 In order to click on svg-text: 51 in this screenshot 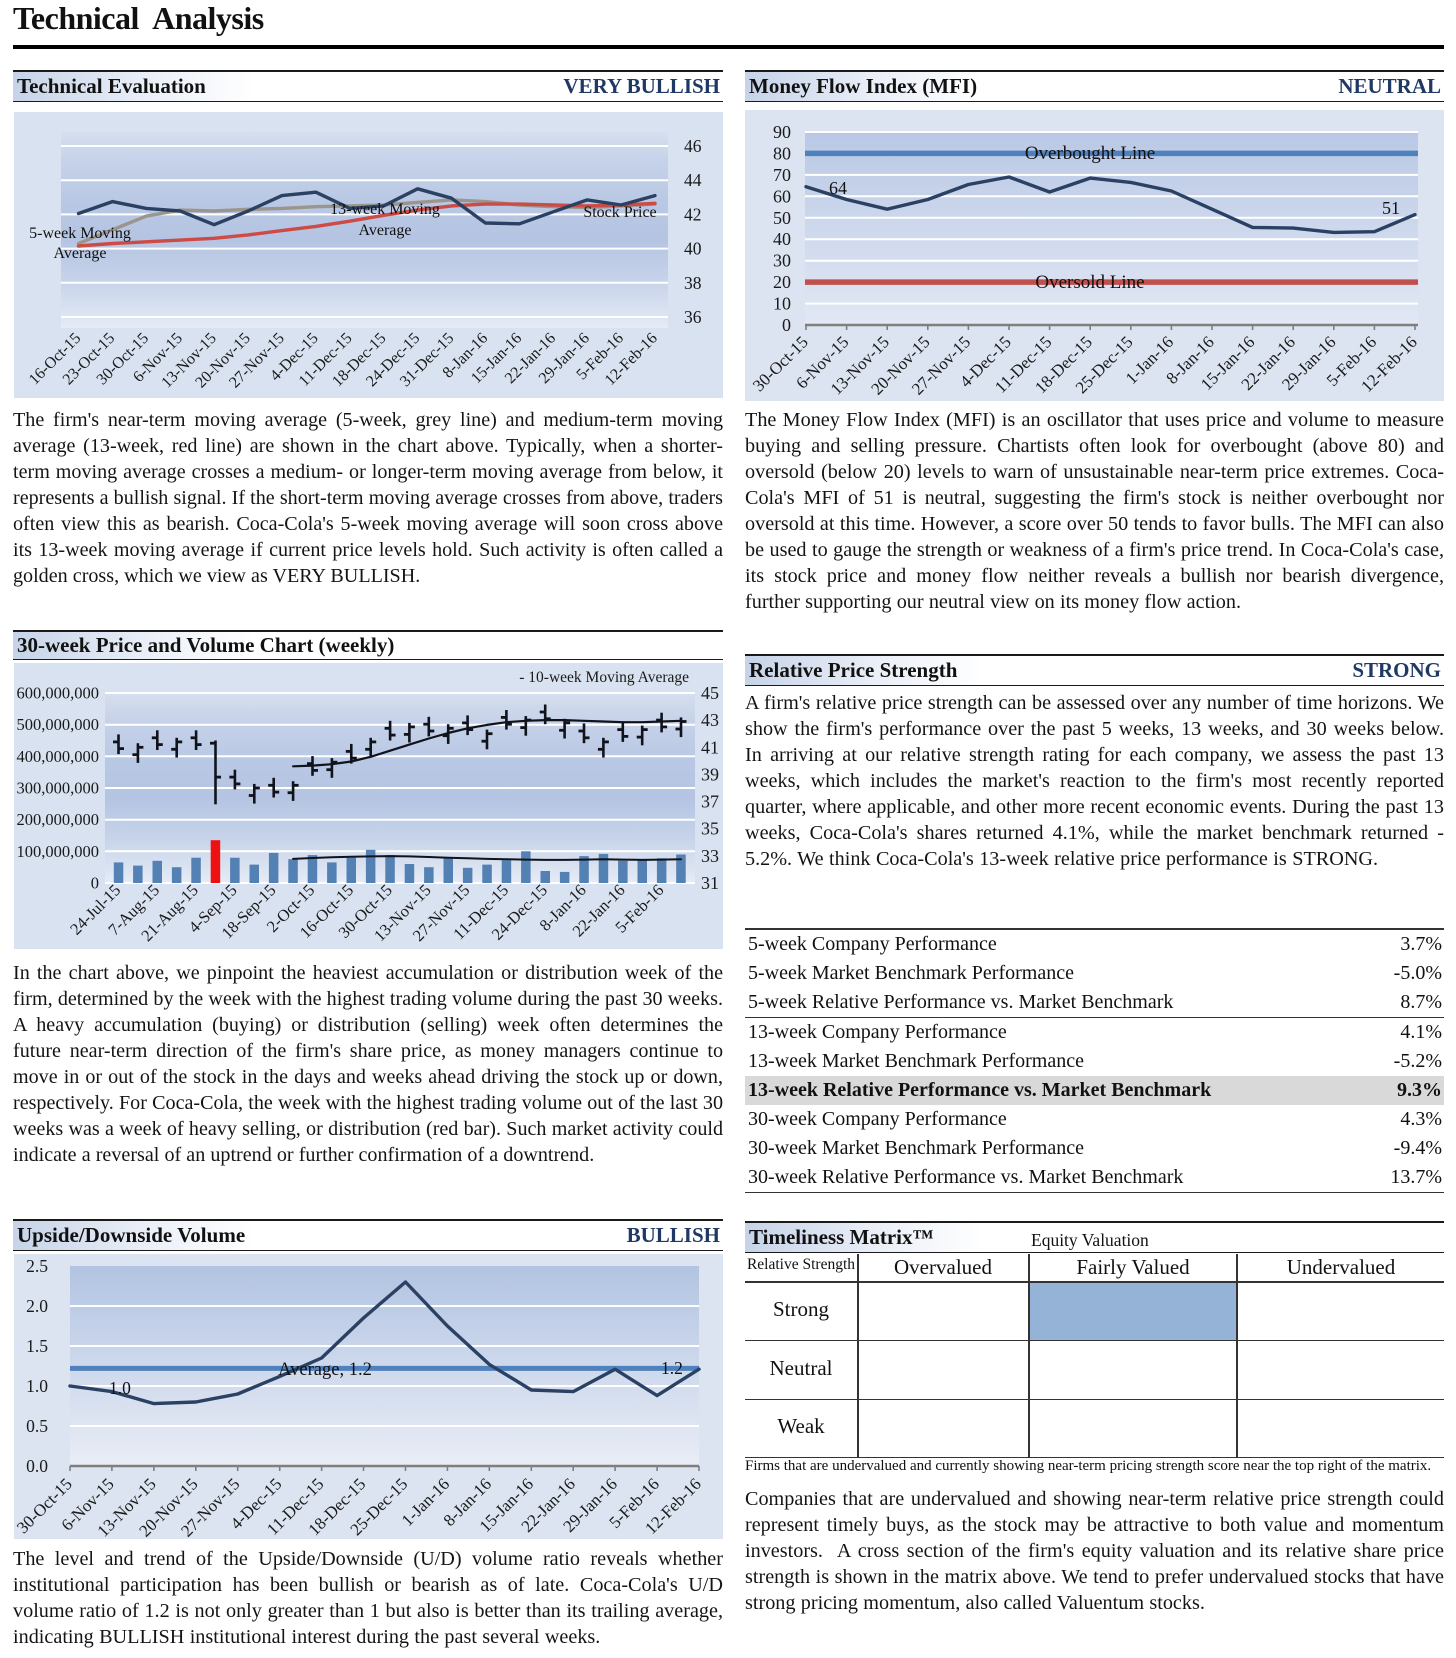, I will do `click(1391, 208)`.